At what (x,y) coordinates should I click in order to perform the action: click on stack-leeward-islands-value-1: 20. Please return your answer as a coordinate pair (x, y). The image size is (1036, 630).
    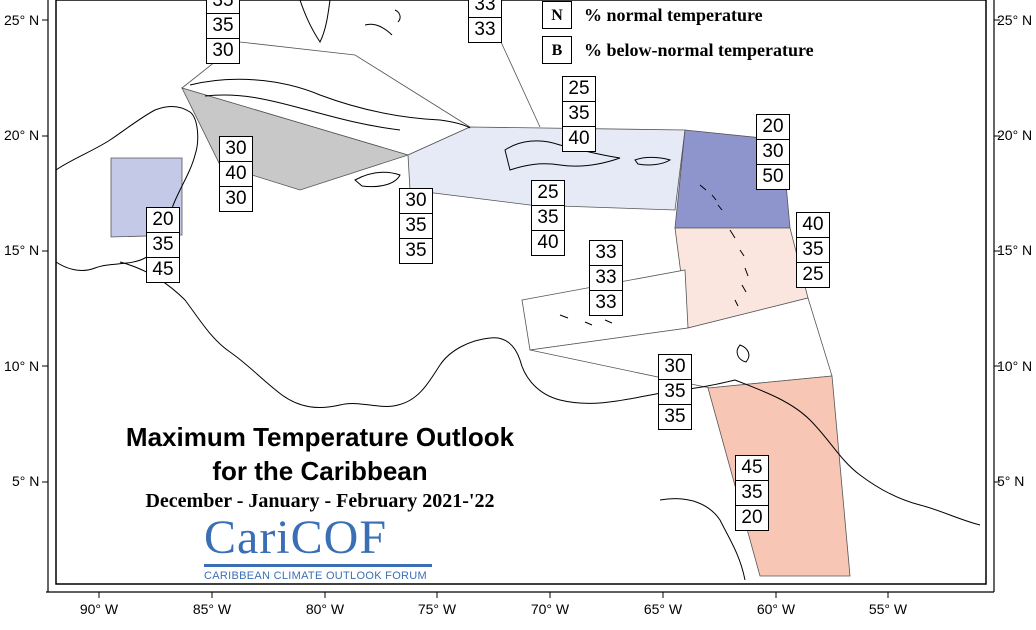
    Looking at the image, I should click on (773, 126).